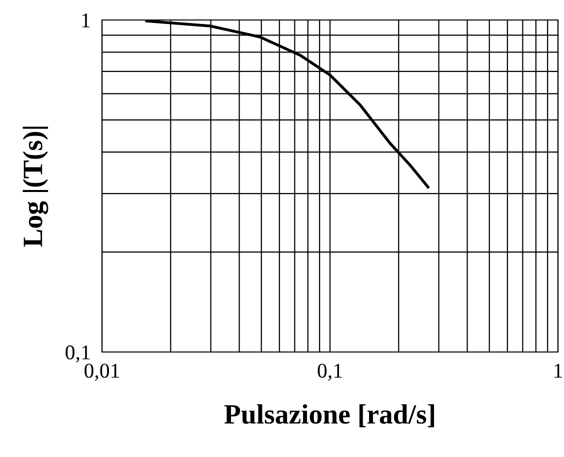 The height and width of the screenshot is (457, 564). I want to click on y-axis-title: Log |(T(s)|, so click(35, 186).